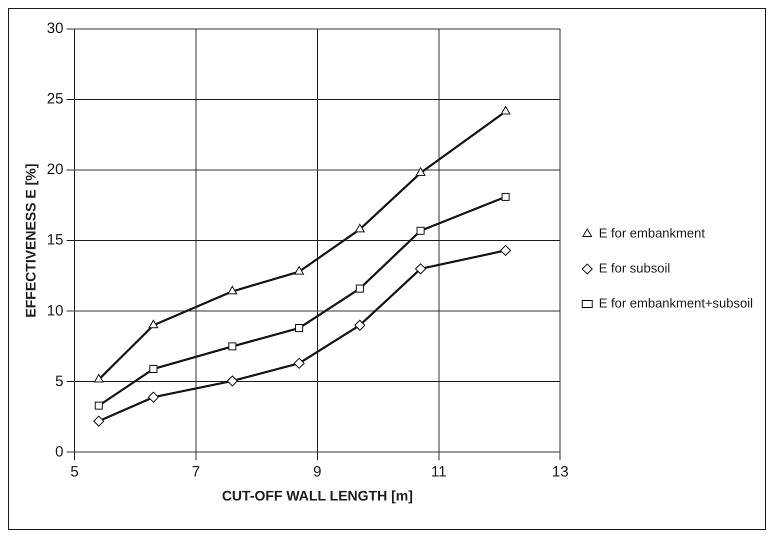  I want to click on y-axis-title: EFFECTIVENESS E [%], so click(30, 241).